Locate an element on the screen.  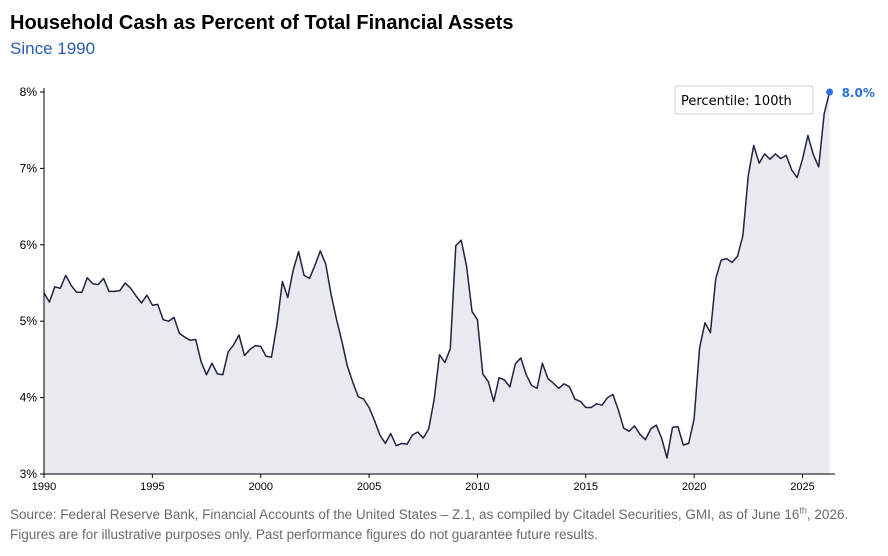
source-superscript: th is located at coordinates (803, 510).